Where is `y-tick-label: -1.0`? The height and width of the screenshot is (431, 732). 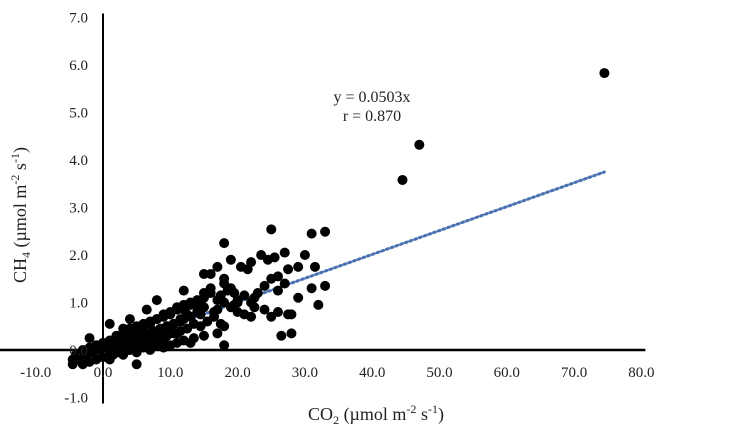
y-tick-label: -1.0 is located at coordinates (76, 399).